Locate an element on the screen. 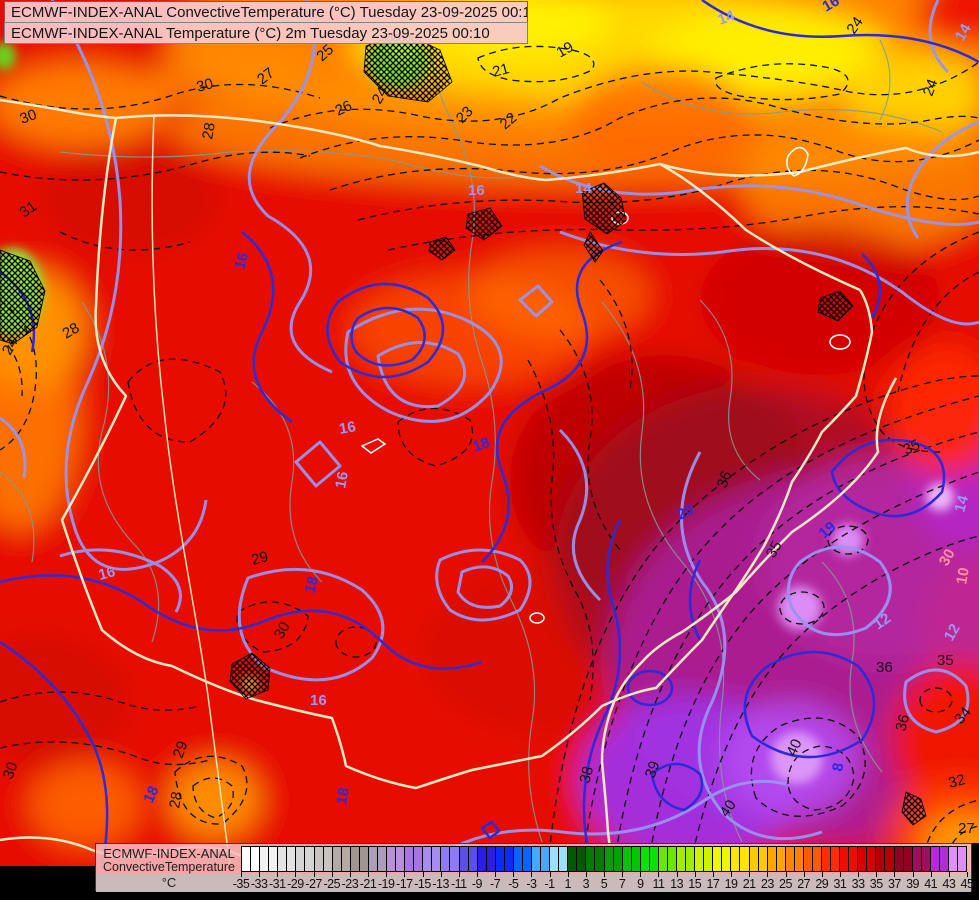 This screenshot has width=979, height=900. contour-label: 27 is located at coordinates (966, 828).